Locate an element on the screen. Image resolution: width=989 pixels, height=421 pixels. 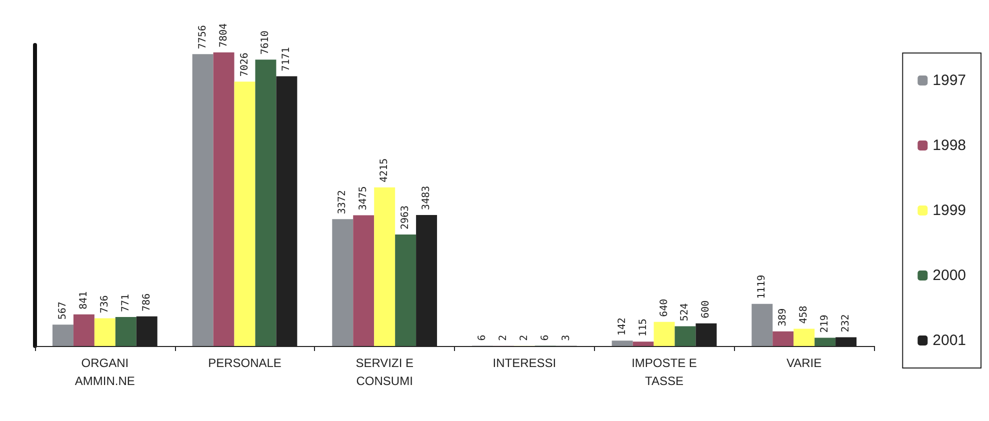
legend-label: 2000 is located at coordinates (949, 275).